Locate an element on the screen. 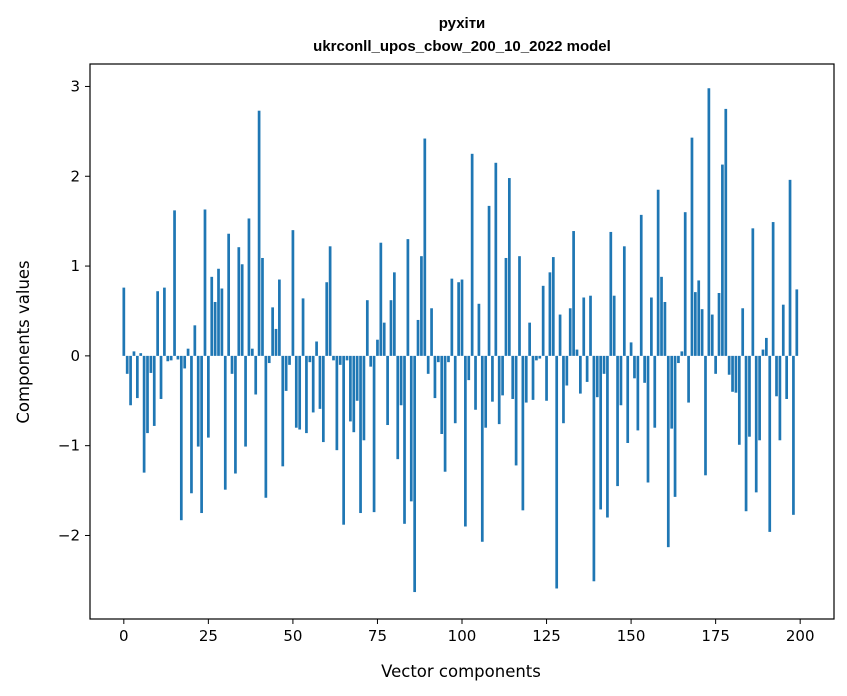 The image size is (847, 696). x-tick-label: 150 is located at coordinates (631, 636).